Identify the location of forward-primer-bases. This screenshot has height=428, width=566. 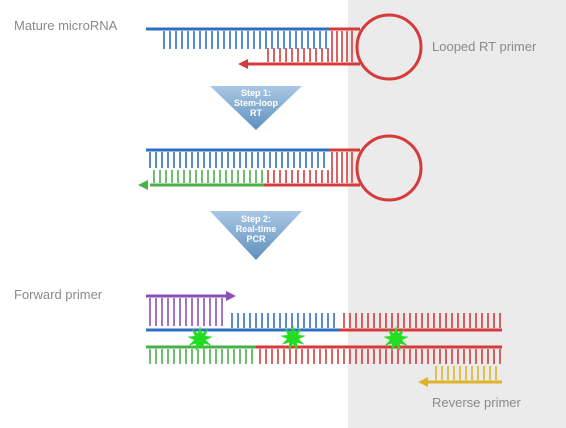
(186, 312).